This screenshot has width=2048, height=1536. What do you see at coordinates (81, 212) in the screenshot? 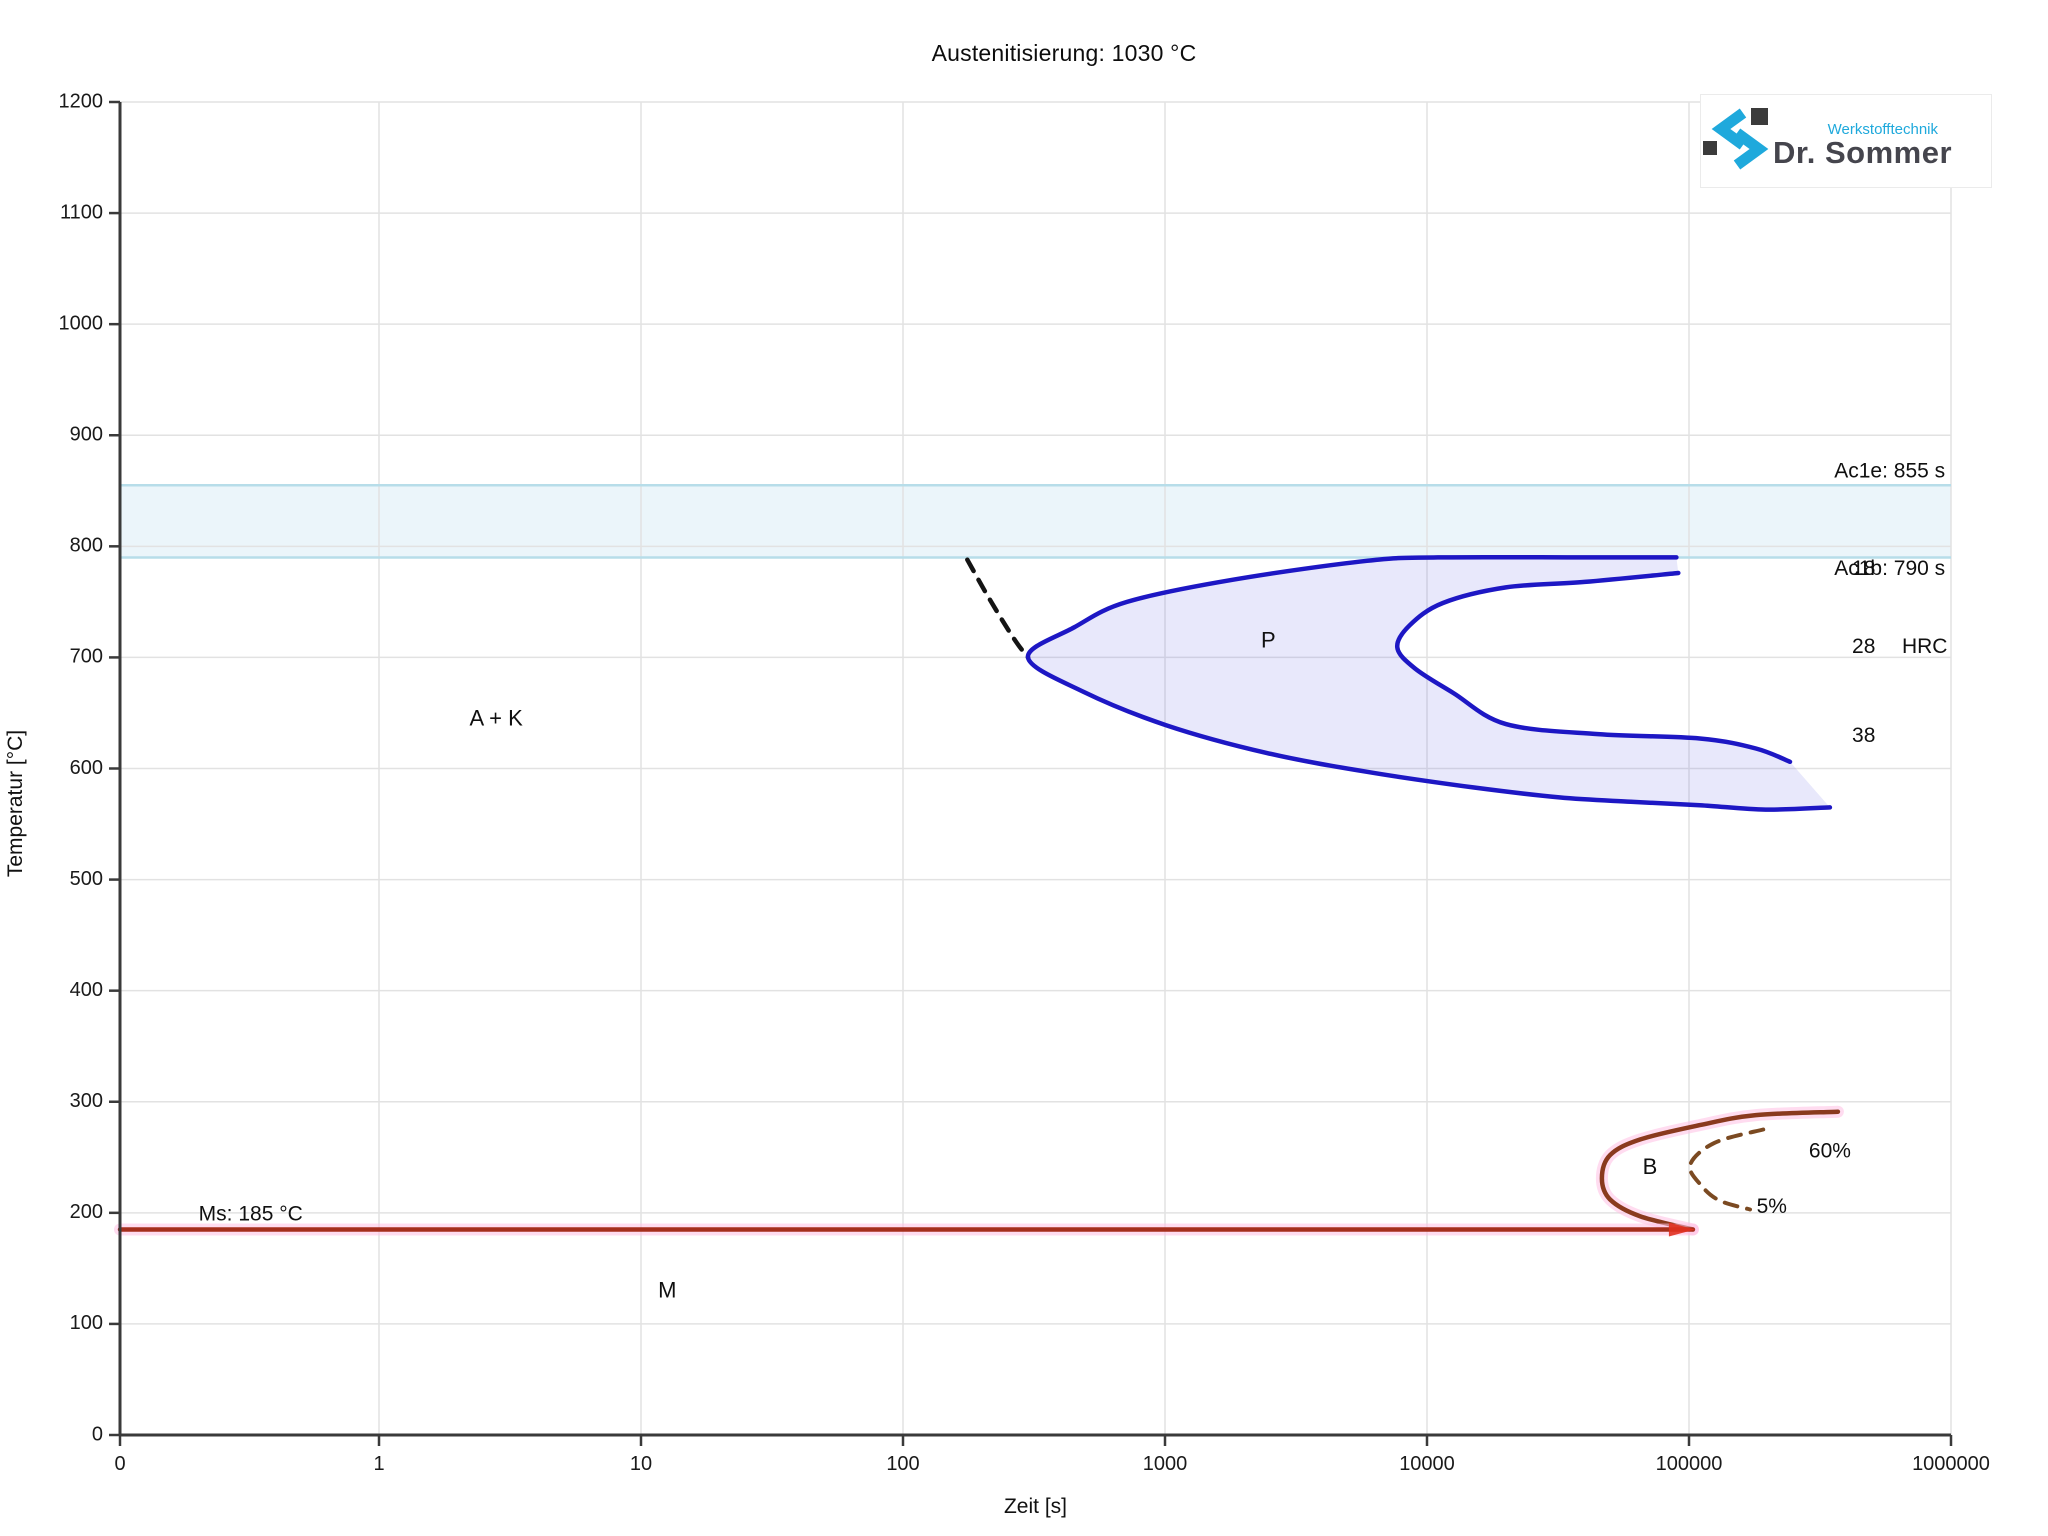
I see `y-tick-label-1100: 1100` at bounding box center [81, 212].